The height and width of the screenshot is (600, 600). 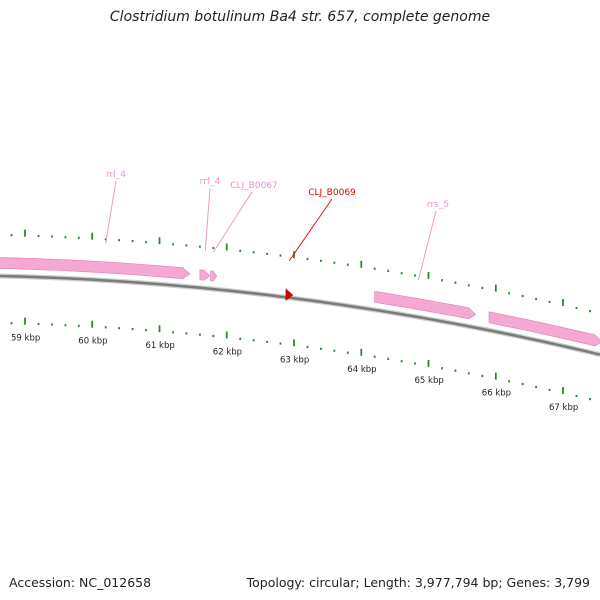 I want to click on tick-label-61: 61 kbp, so click(x=160, y=346).